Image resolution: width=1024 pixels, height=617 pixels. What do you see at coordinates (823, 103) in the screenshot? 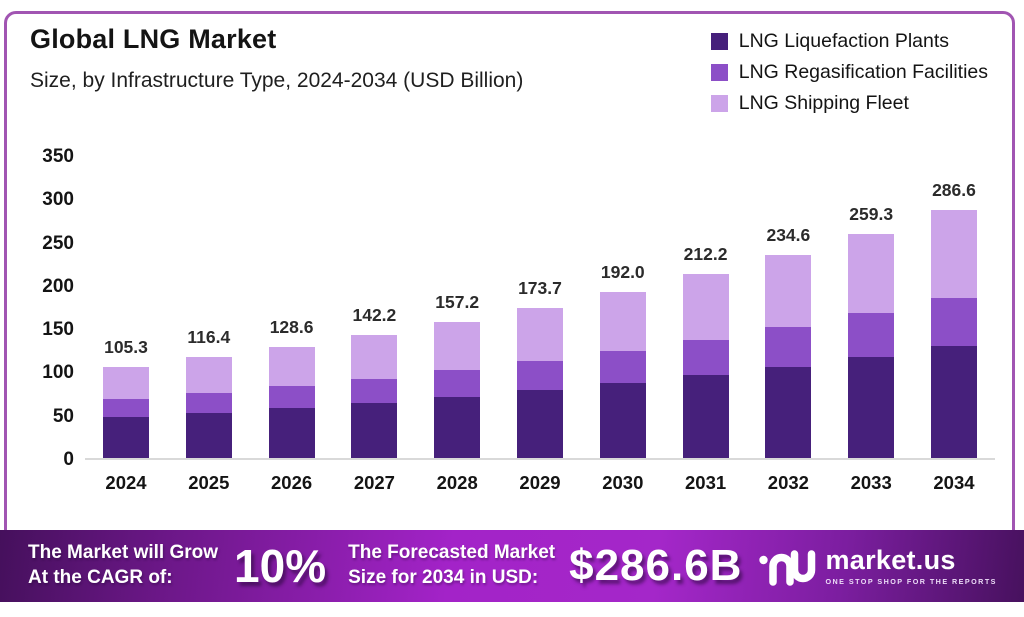
I see `legend-label: LNG Shipping Fleet` at bounding box center [823, 103].